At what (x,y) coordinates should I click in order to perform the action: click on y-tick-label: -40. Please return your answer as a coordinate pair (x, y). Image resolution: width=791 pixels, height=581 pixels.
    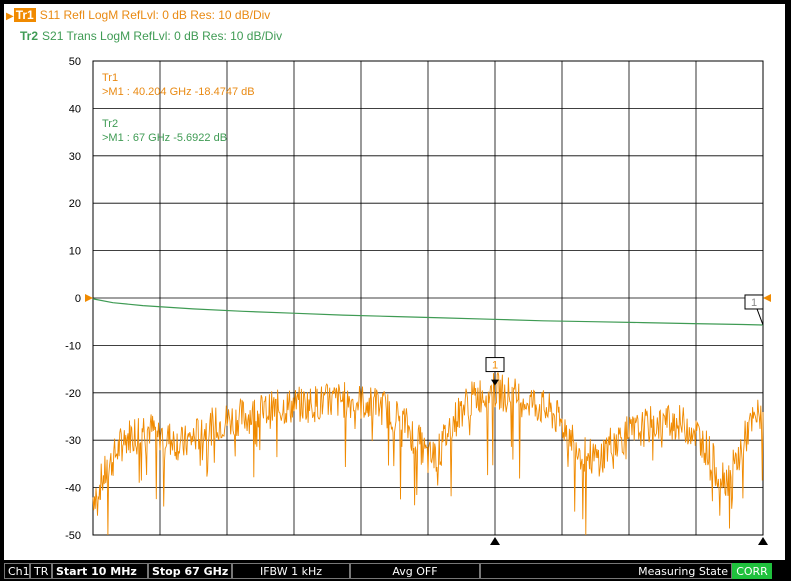
    Looking at the image, I should click on (73, 489).